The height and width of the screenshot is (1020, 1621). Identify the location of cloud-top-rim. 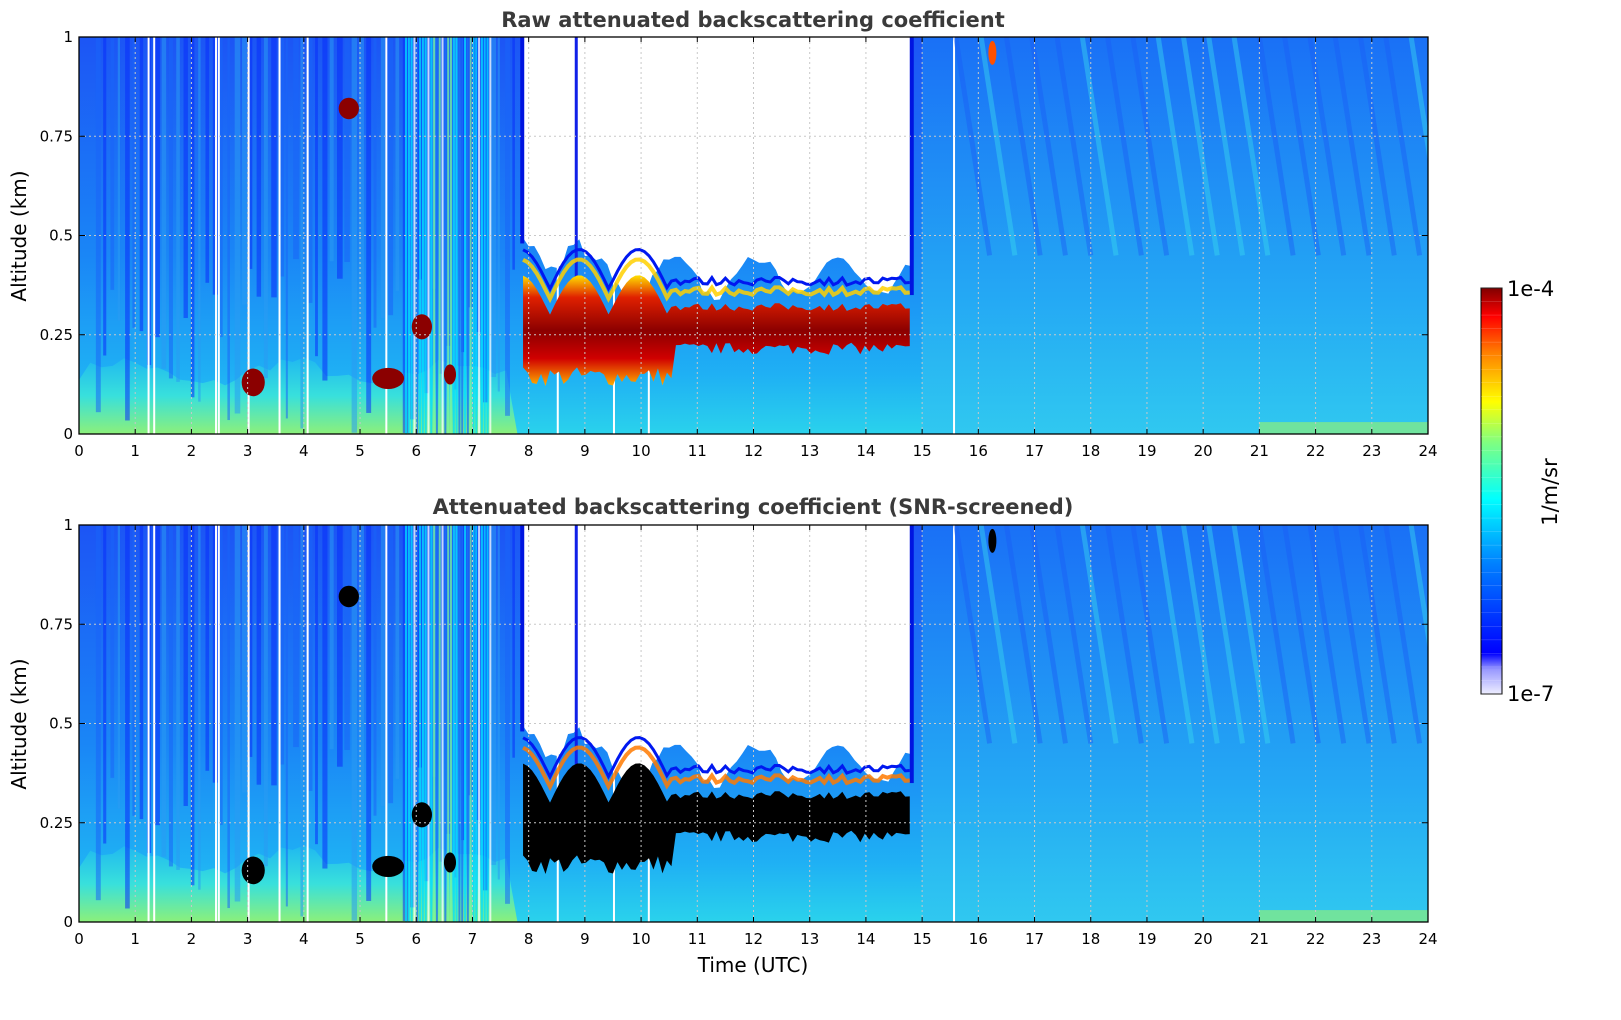
(716, 280).